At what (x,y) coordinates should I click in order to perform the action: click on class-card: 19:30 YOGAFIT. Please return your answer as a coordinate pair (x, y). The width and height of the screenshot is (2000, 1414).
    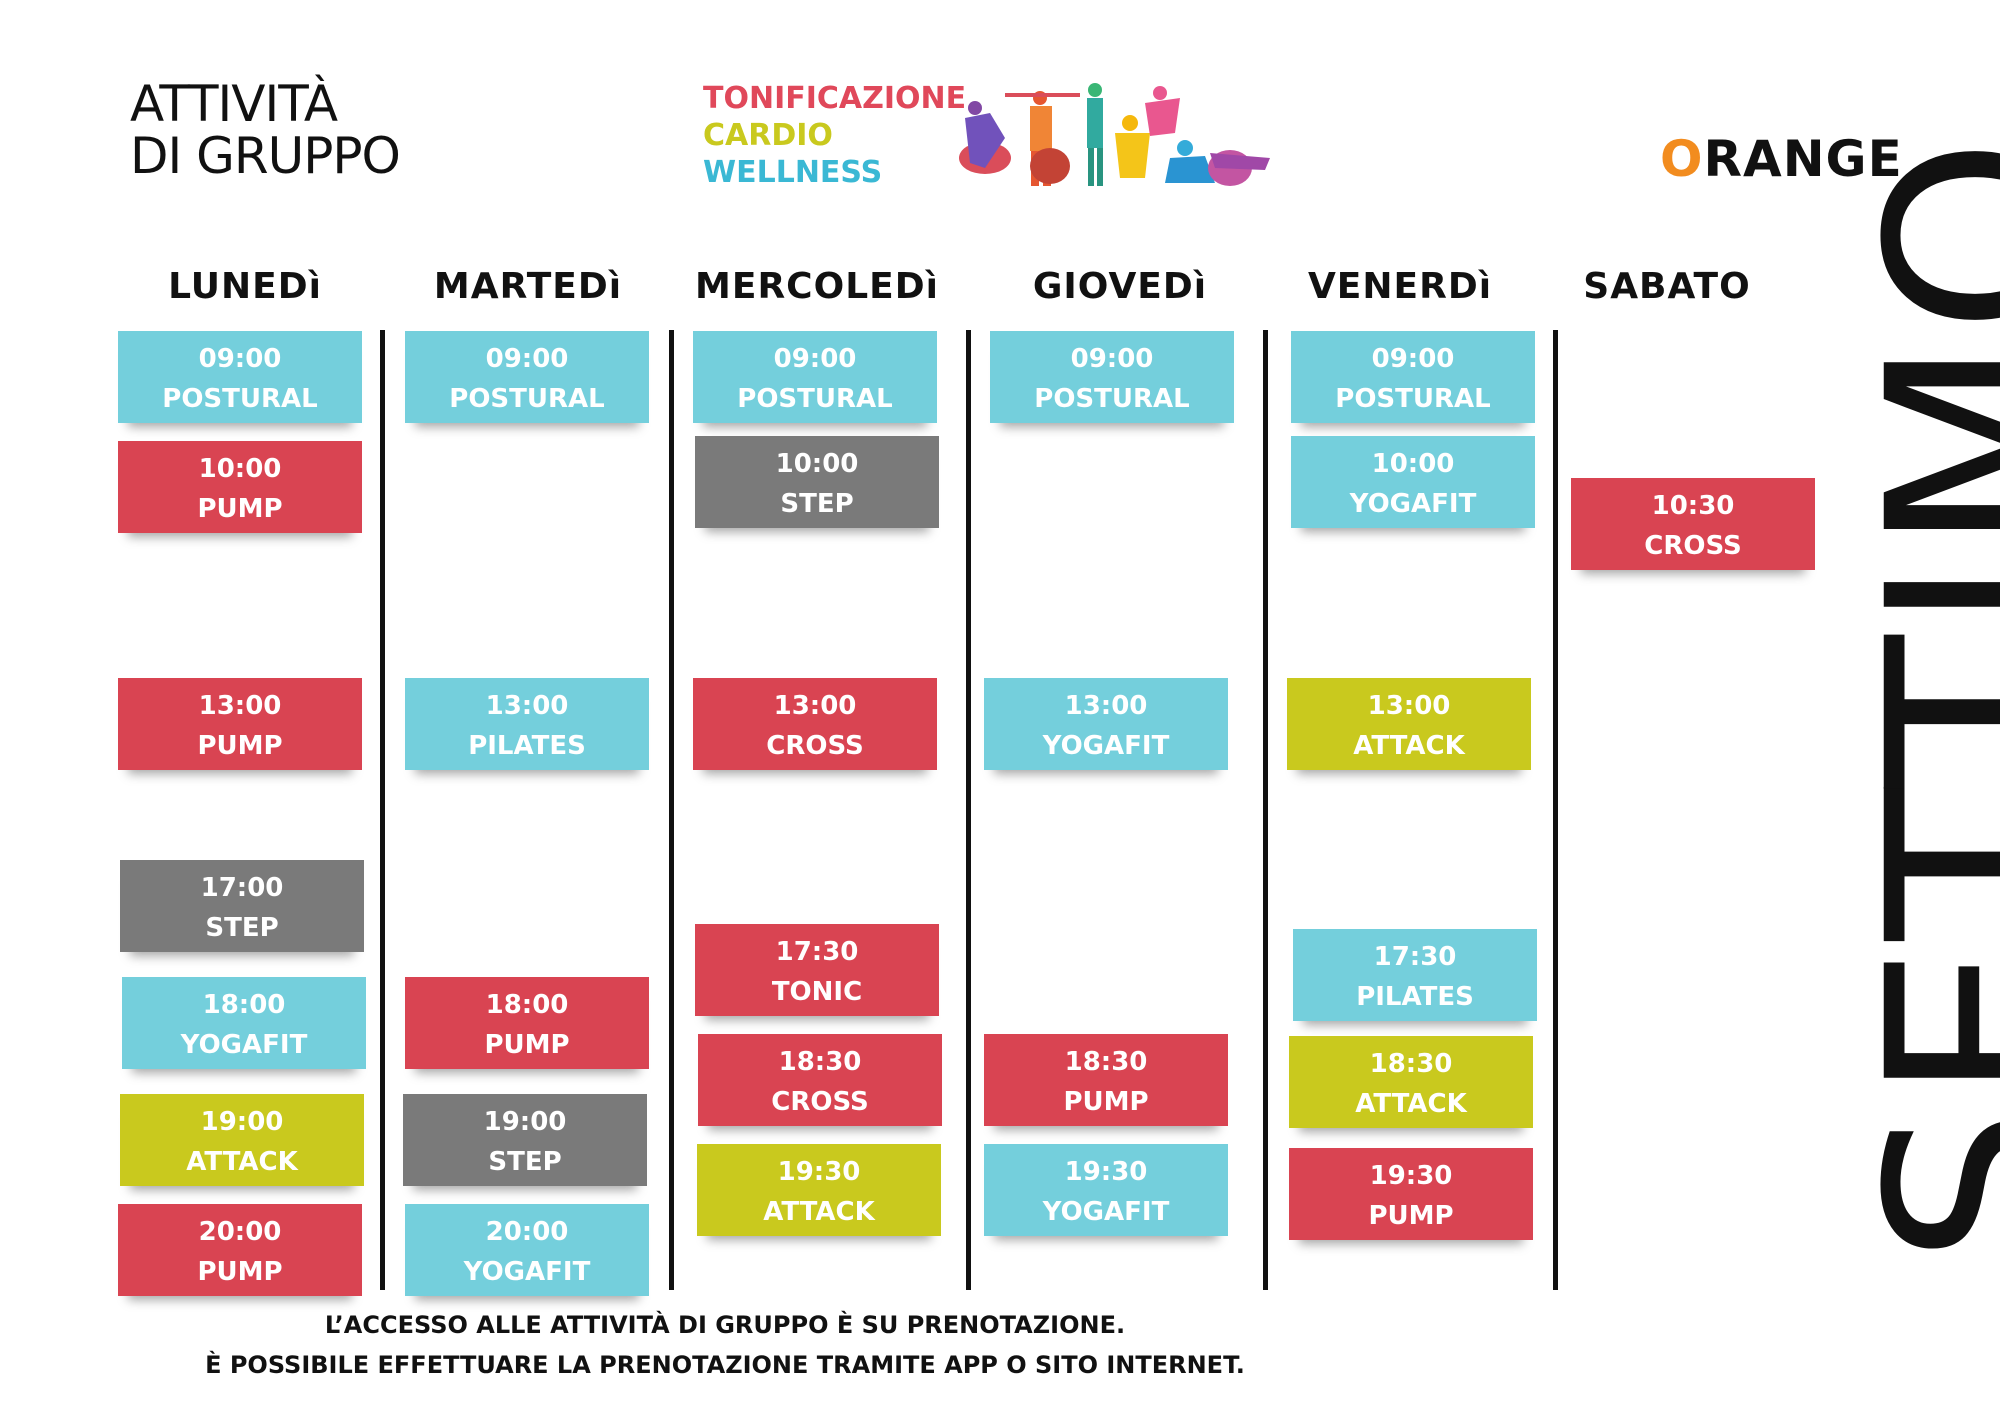
    Looking at the image, I should click on (1106, 1190).